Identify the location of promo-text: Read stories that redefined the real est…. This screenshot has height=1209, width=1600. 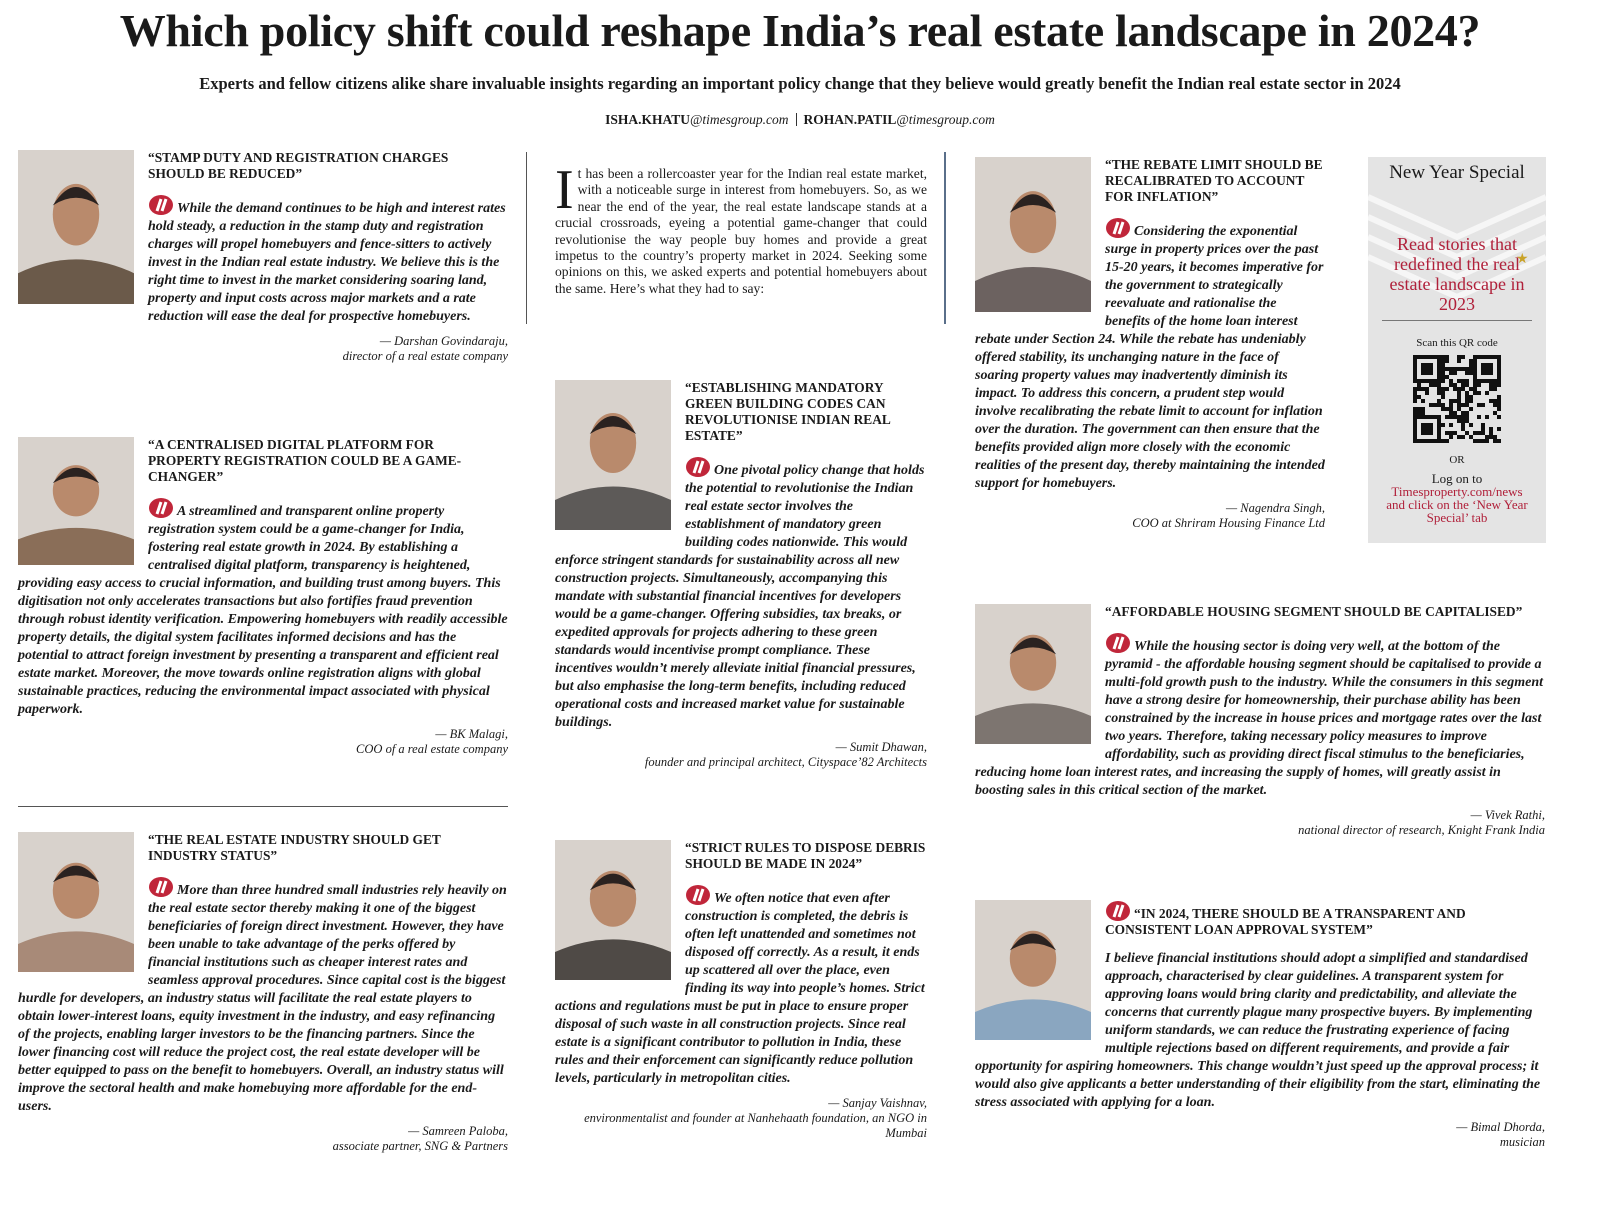
(1457, 274).